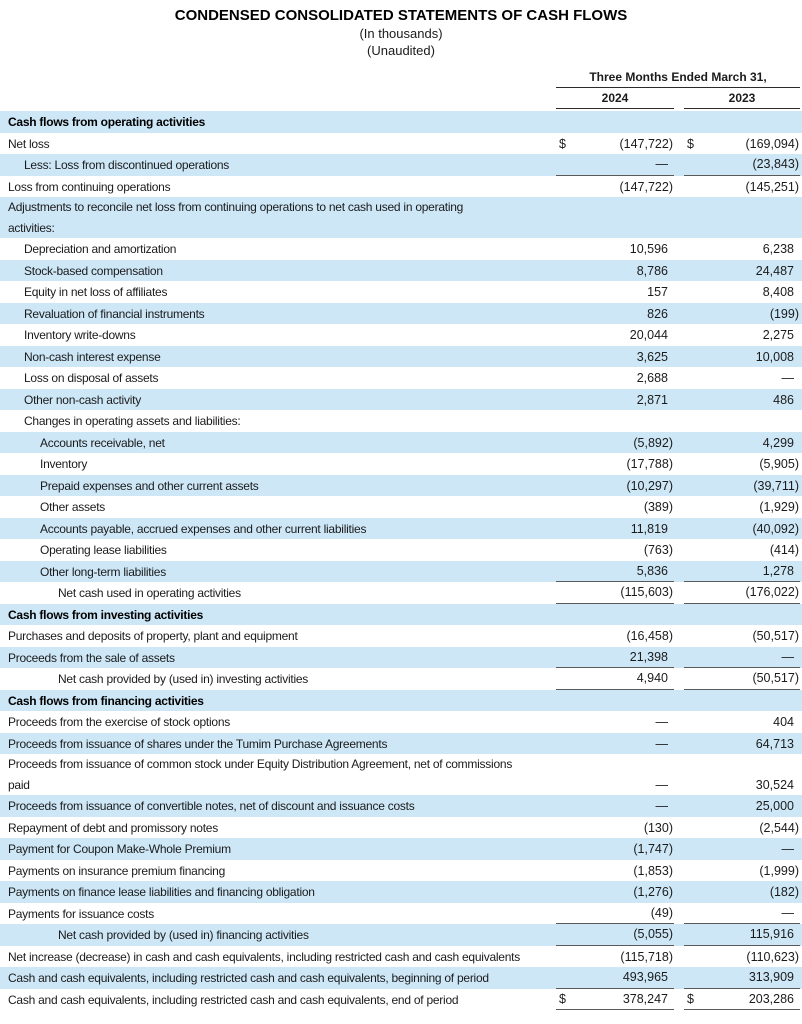  Describe the element at coordinates (742, 357) in the screenshot. I see `value-2023-cell: 10,008` at that location.